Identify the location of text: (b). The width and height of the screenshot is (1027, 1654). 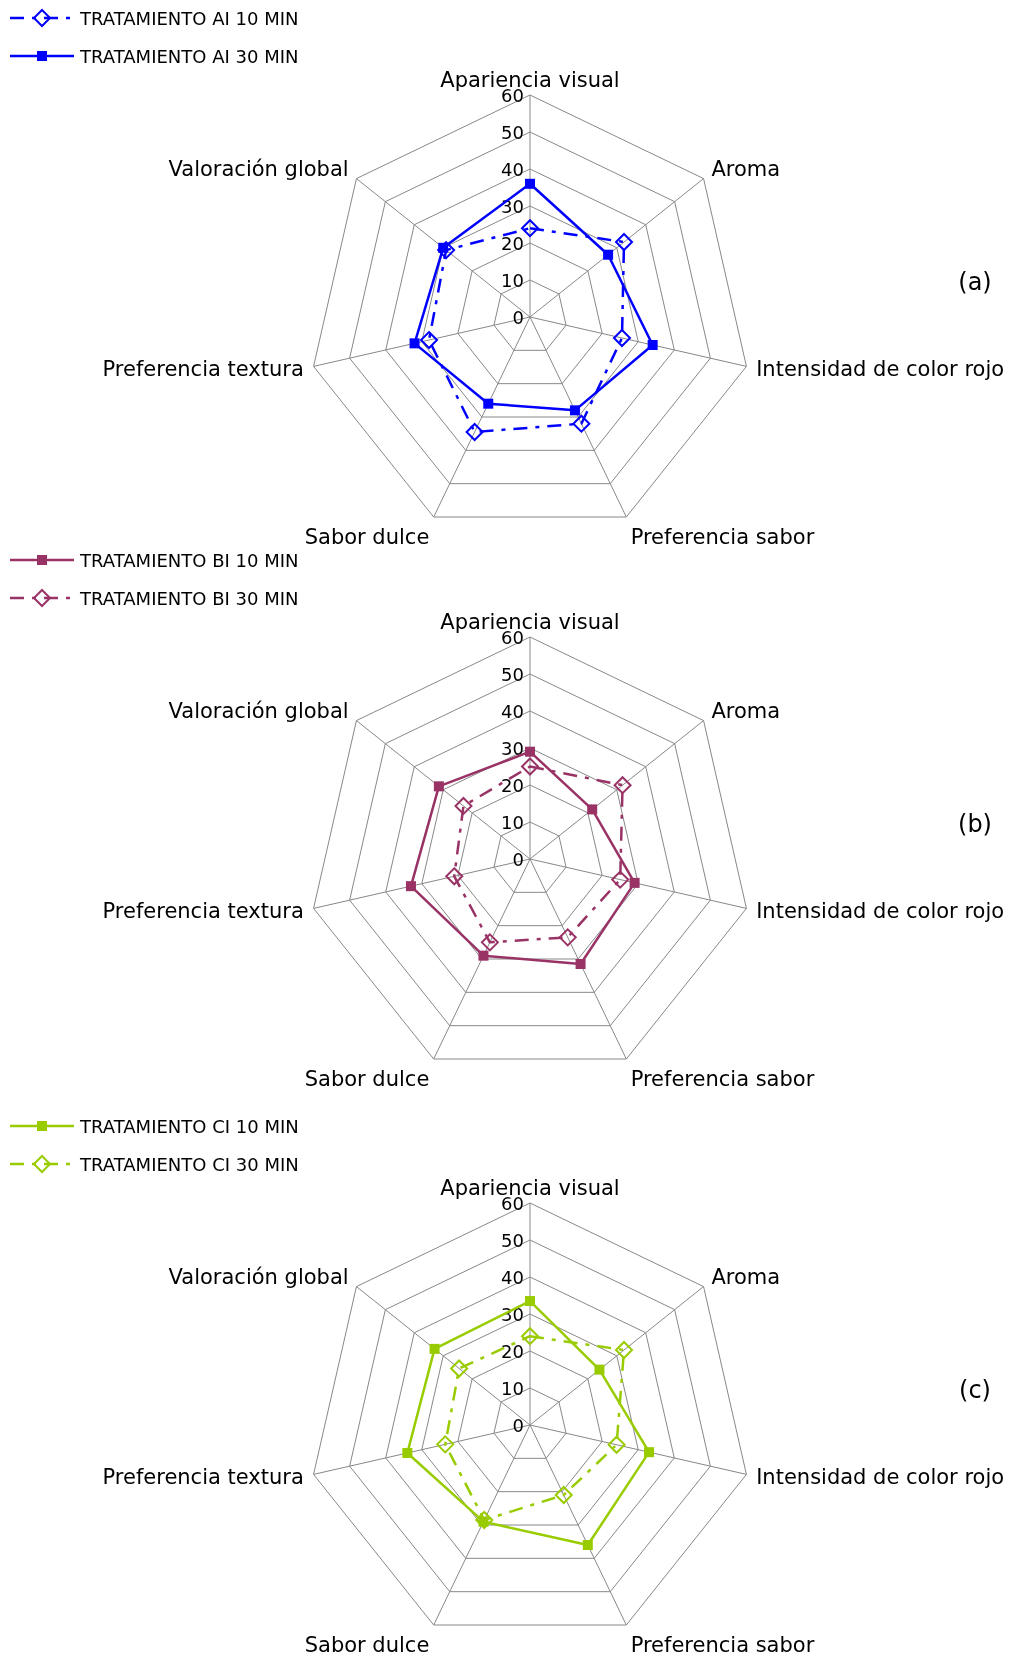
(975, 824).